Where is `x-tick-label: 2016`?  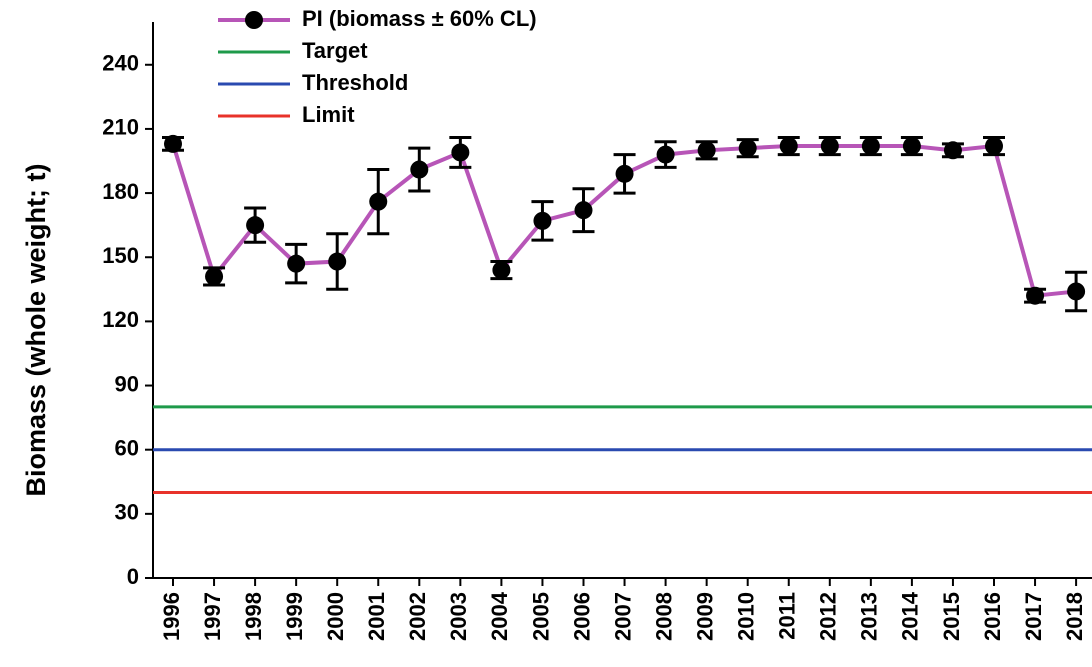 x-tick-label: 2016 is located at coordinates (992, 616).